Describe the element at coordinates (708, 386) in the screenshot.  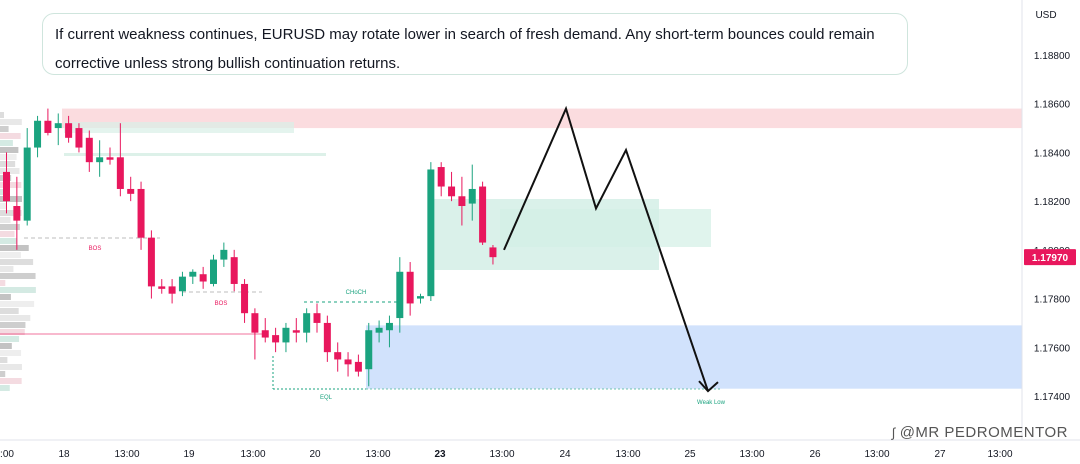
I see `arrow-head-icon` at that location.